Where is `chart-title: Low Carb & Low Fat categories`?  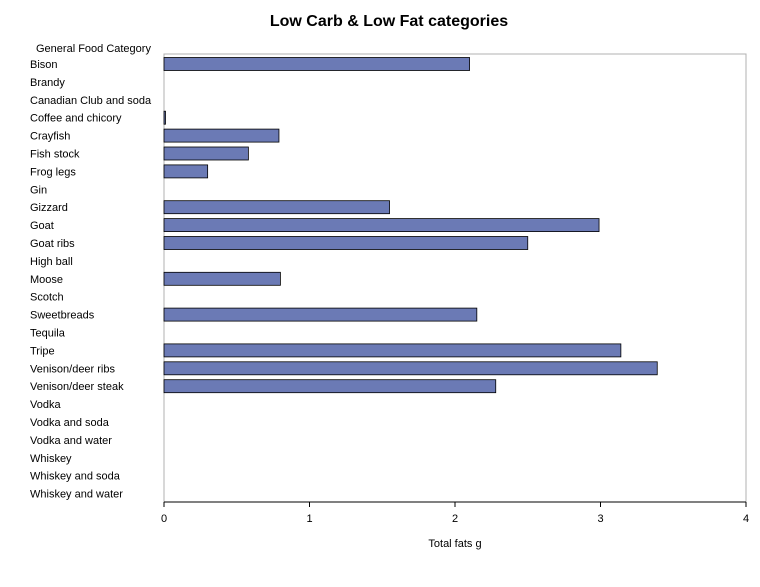
chart-title: Low Carb & Low Fat categories is located at coordinates (389, 21).